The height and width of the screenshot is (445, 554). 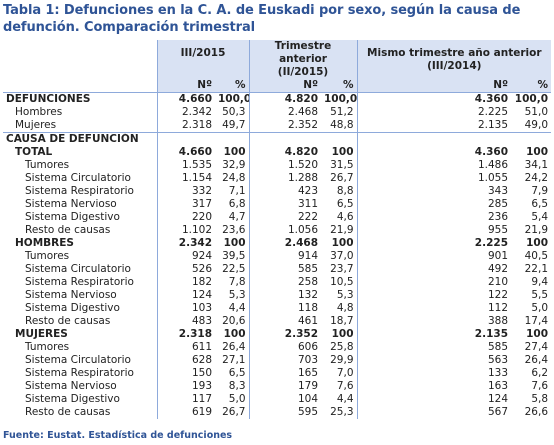 I want to click on cell-count: 703, so click(x=284, y=360).